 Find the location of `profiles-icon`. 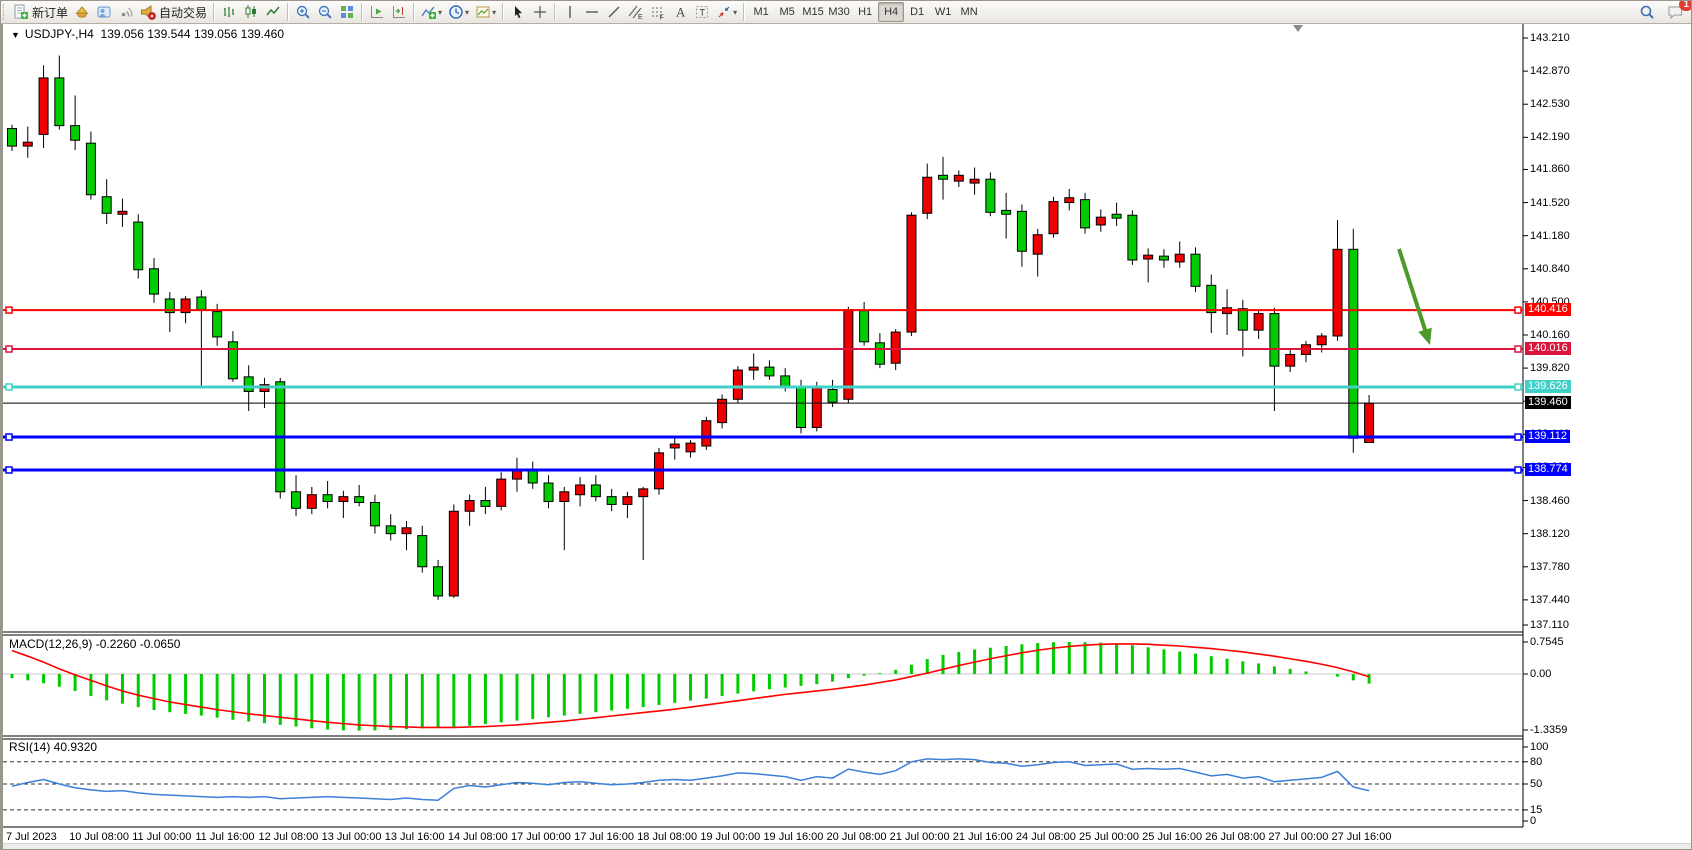

profiles-icon is located at coordinates (104, 12).